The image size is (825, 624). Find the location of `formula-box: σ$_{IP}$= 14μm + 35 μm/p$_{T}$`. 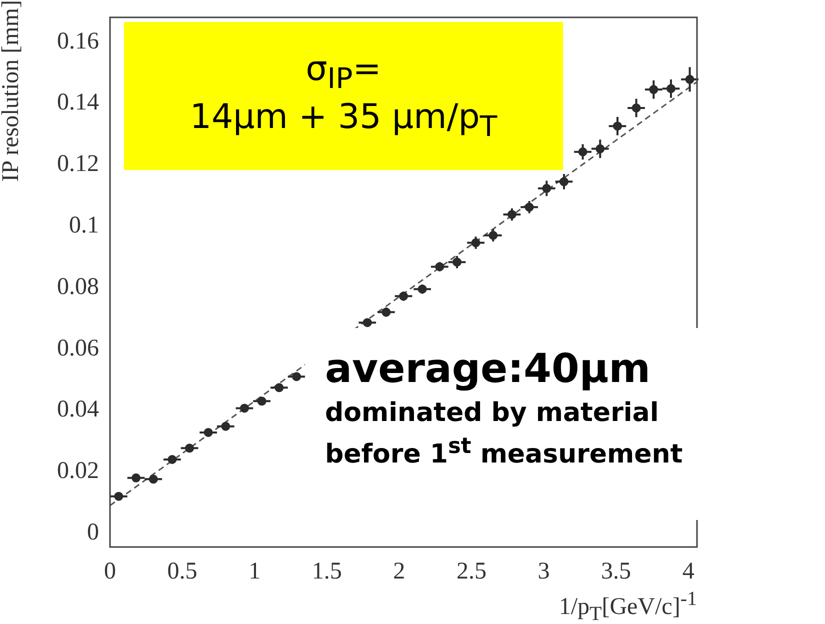

formula-box: σ$_{IP}$= 14μm + 35 μm/p$_{T}$ is located at coordinates (343, 96).